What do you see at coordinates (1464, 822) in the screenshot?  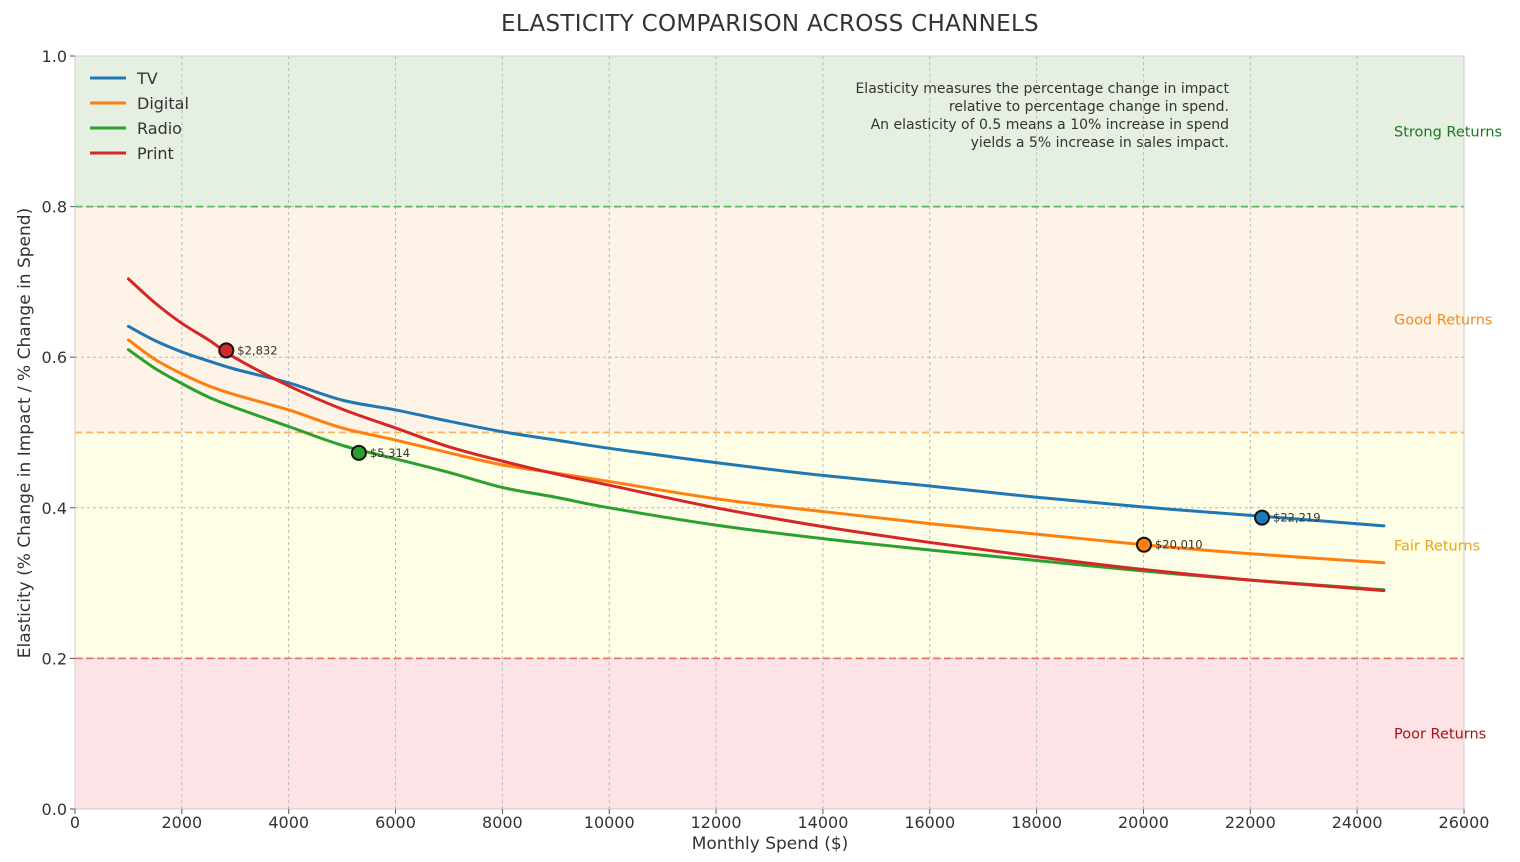 I see `x-tick-label-13: 26000` at bounding box center [1464, 822].